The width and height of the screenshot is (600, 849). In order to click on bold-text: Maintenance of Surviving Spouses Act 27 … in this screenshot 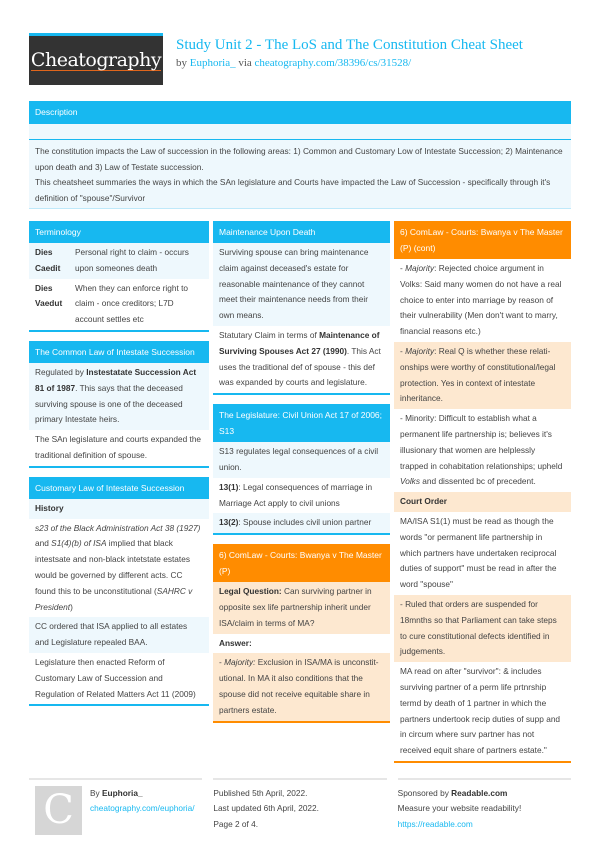, I will do `click(299, 342)`.